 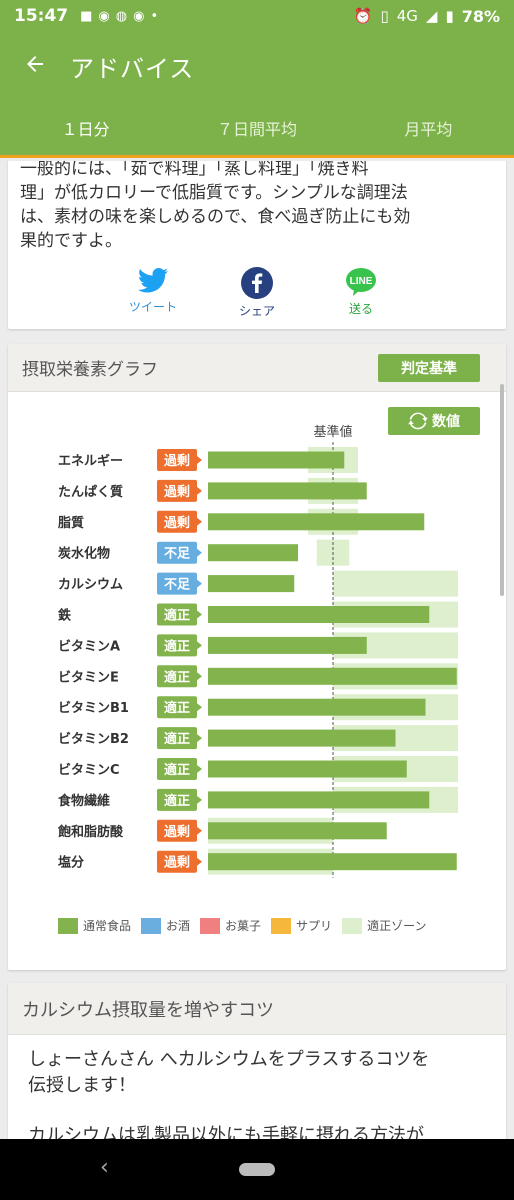 What do you see at coordinates (256, 311) in the screenshot?
I see `facebook-label: シェア` at bounding box center [256, 311].